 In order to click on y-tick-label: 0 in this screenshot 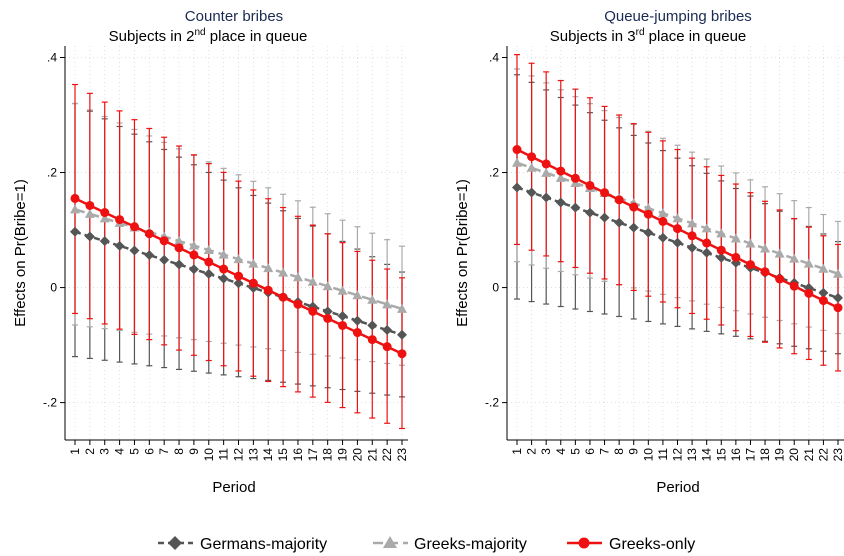, I will do `click(53, 288)`.